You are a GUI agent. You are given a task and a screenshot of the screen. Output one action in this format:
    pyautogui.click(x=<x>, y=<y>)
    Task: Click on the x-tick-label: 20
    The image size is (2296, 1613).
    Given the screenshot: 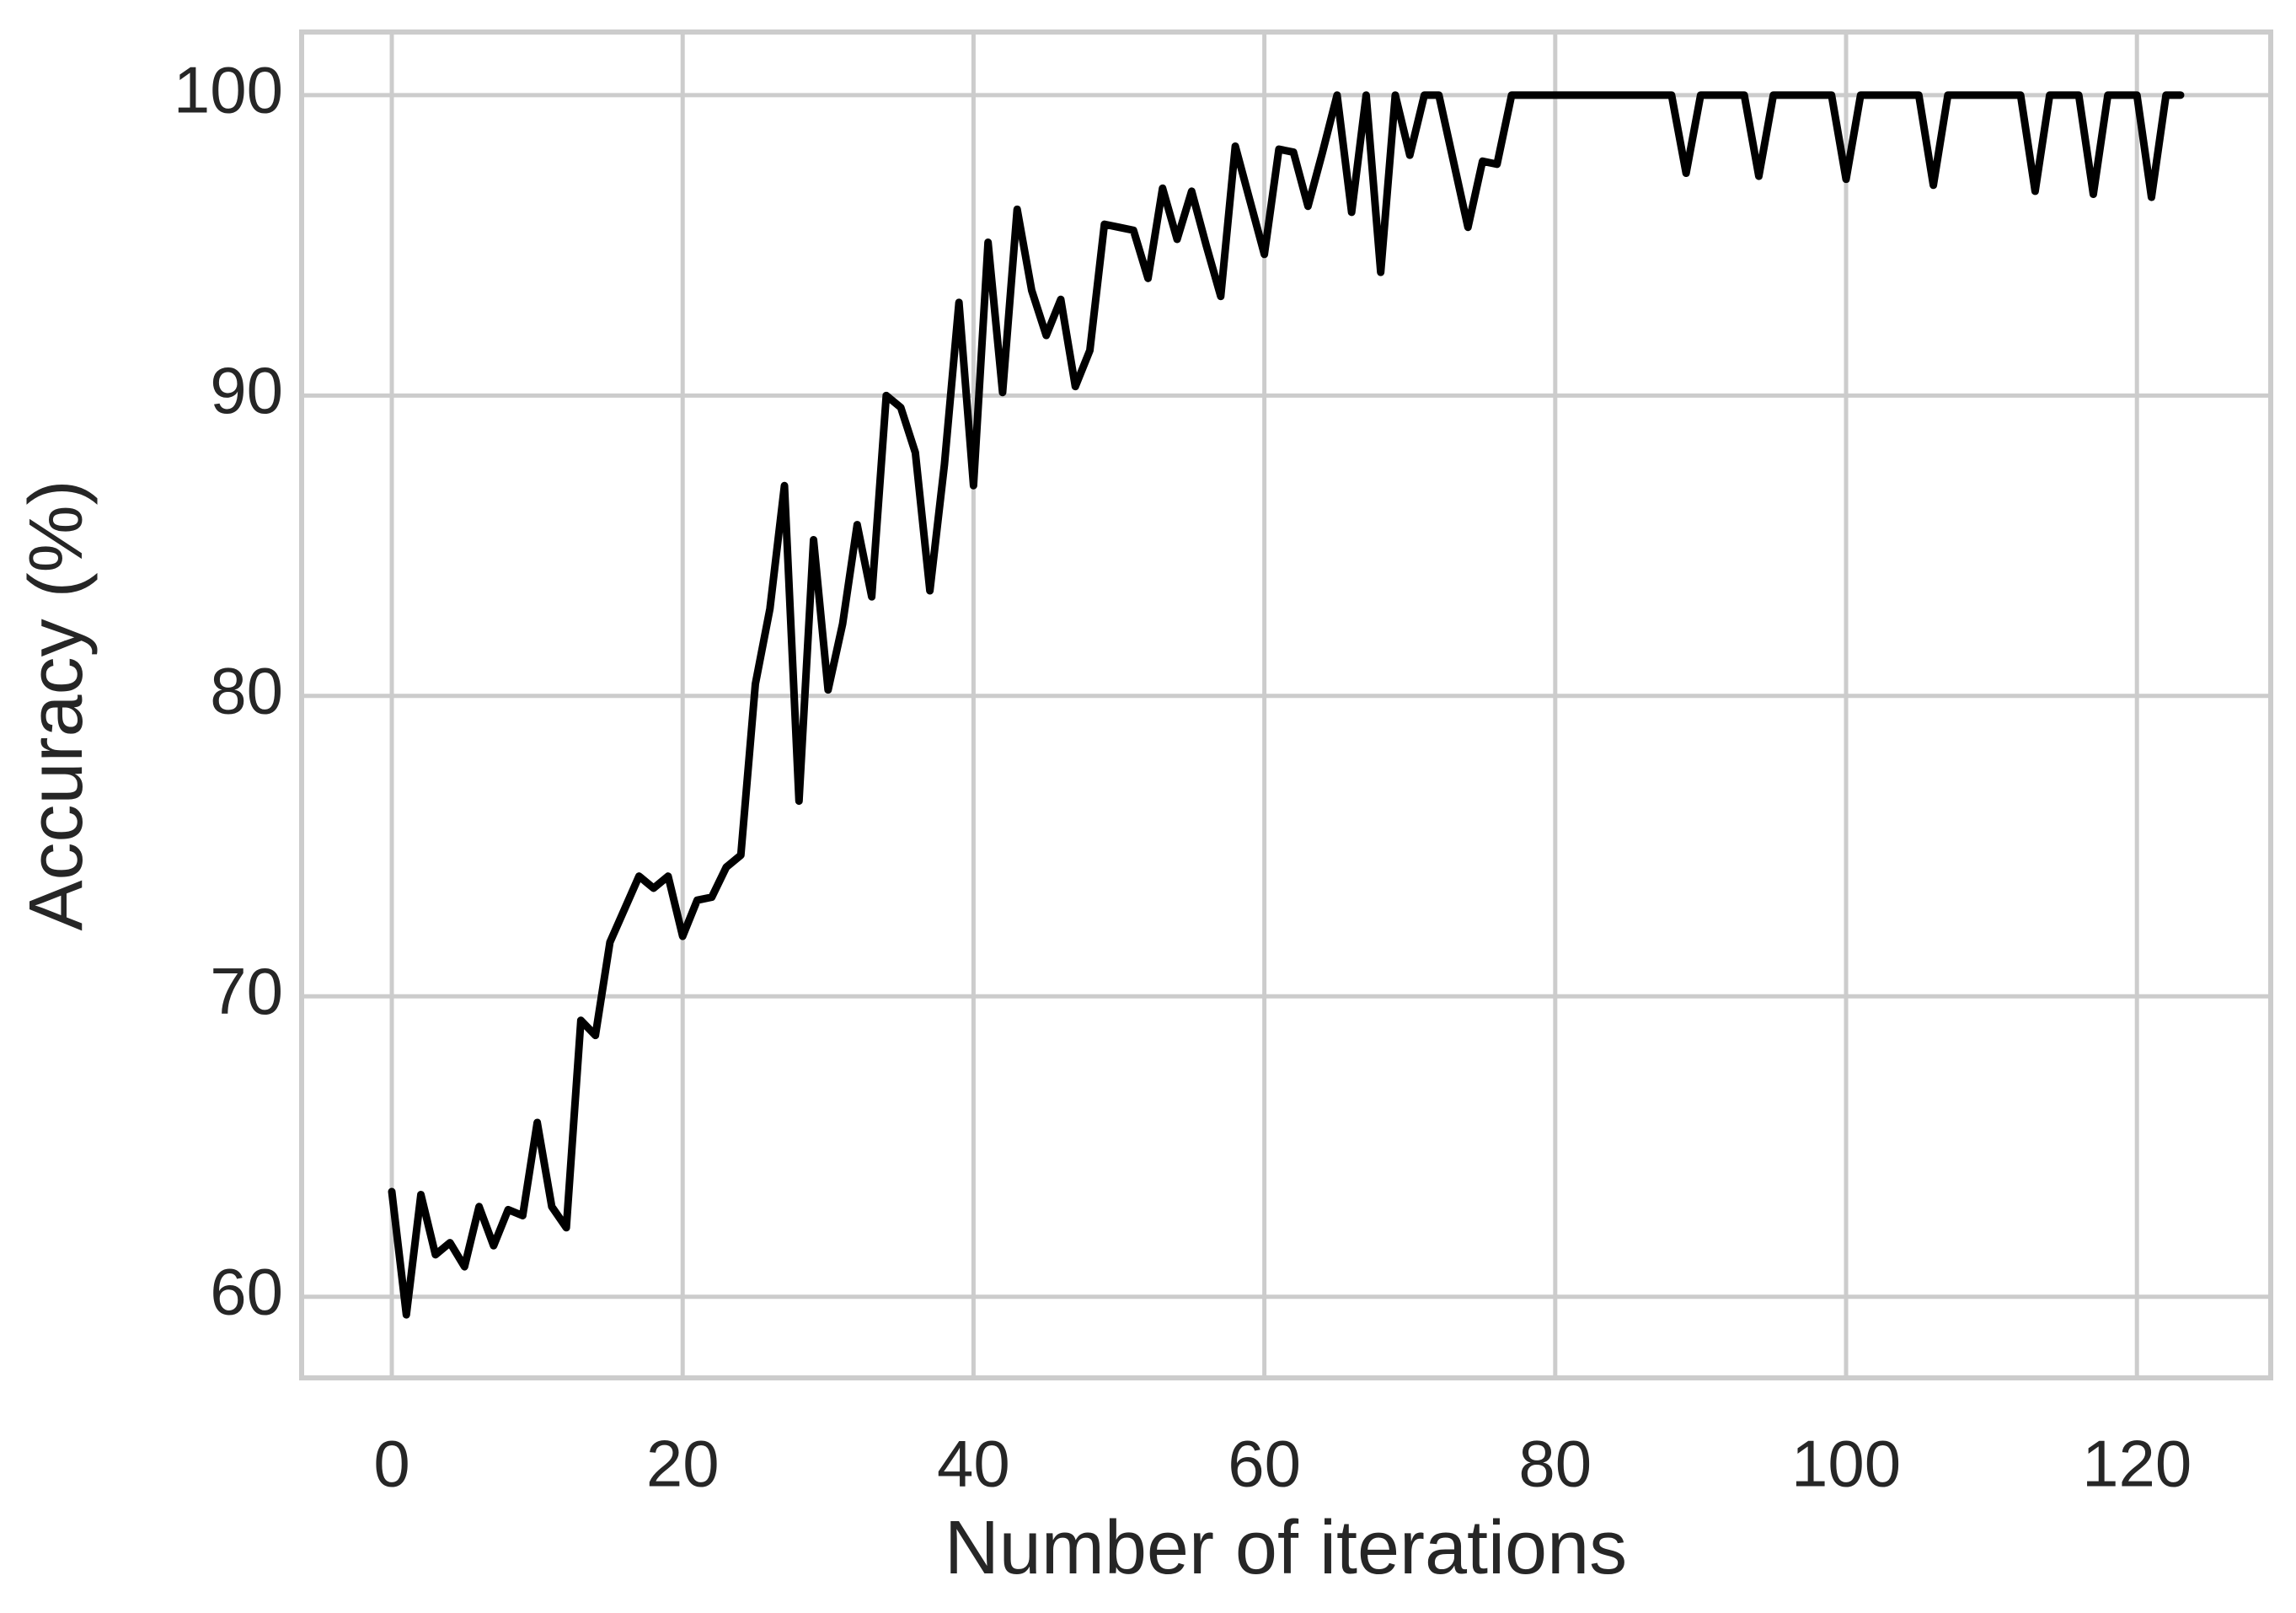 What is the action you would take?
    pyautogui.click(x=683, y=1464)
    